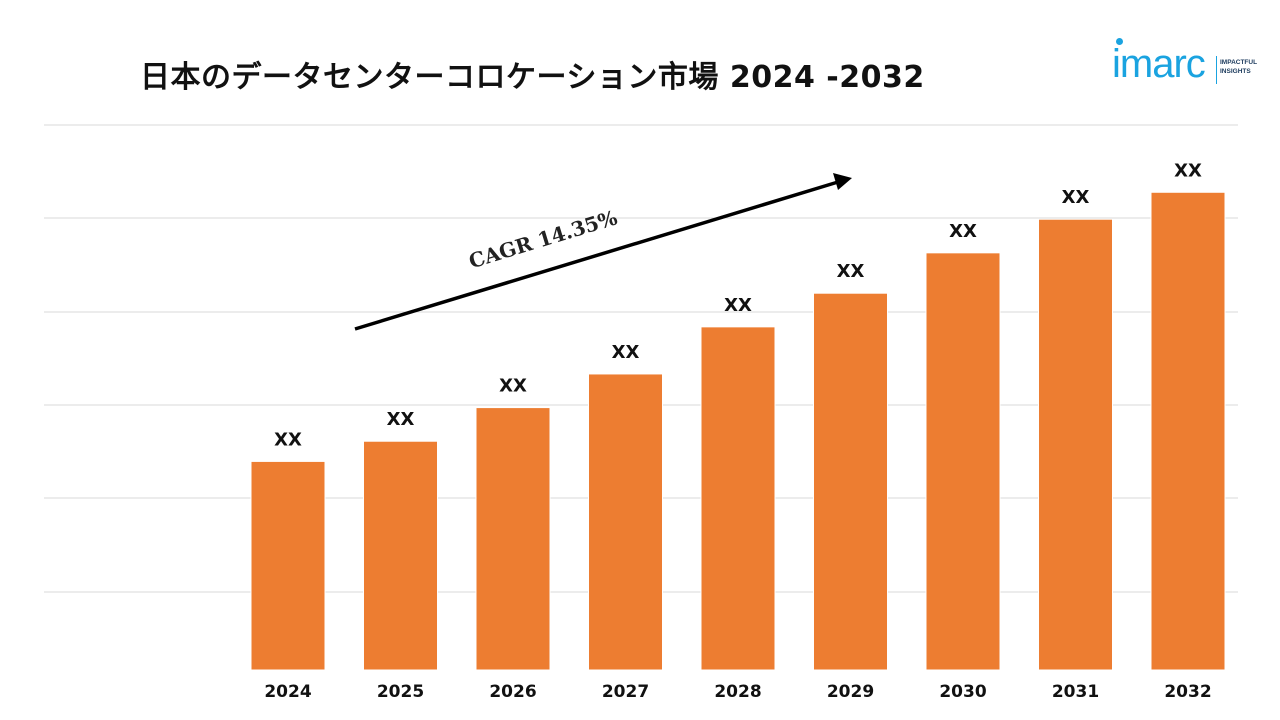  What do you see at coordinates (1216, 70) in the screenshot?
I see `logo-separator` at bounding box center [1216, 70].